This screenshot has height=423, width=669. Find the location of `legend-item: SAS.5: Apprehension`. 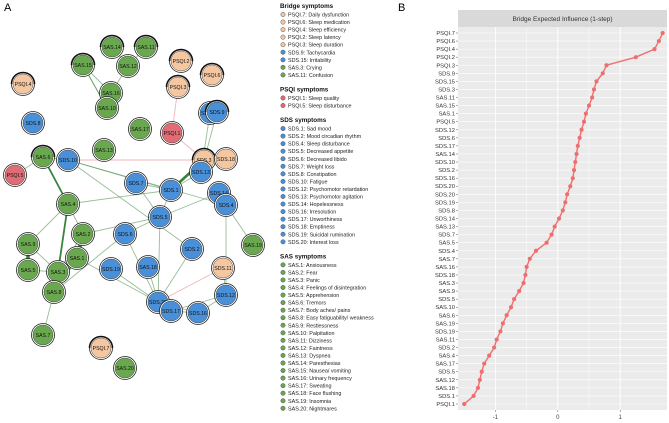

legend-item: SAS.5: Apprehension is located at coordinates (309, 295).